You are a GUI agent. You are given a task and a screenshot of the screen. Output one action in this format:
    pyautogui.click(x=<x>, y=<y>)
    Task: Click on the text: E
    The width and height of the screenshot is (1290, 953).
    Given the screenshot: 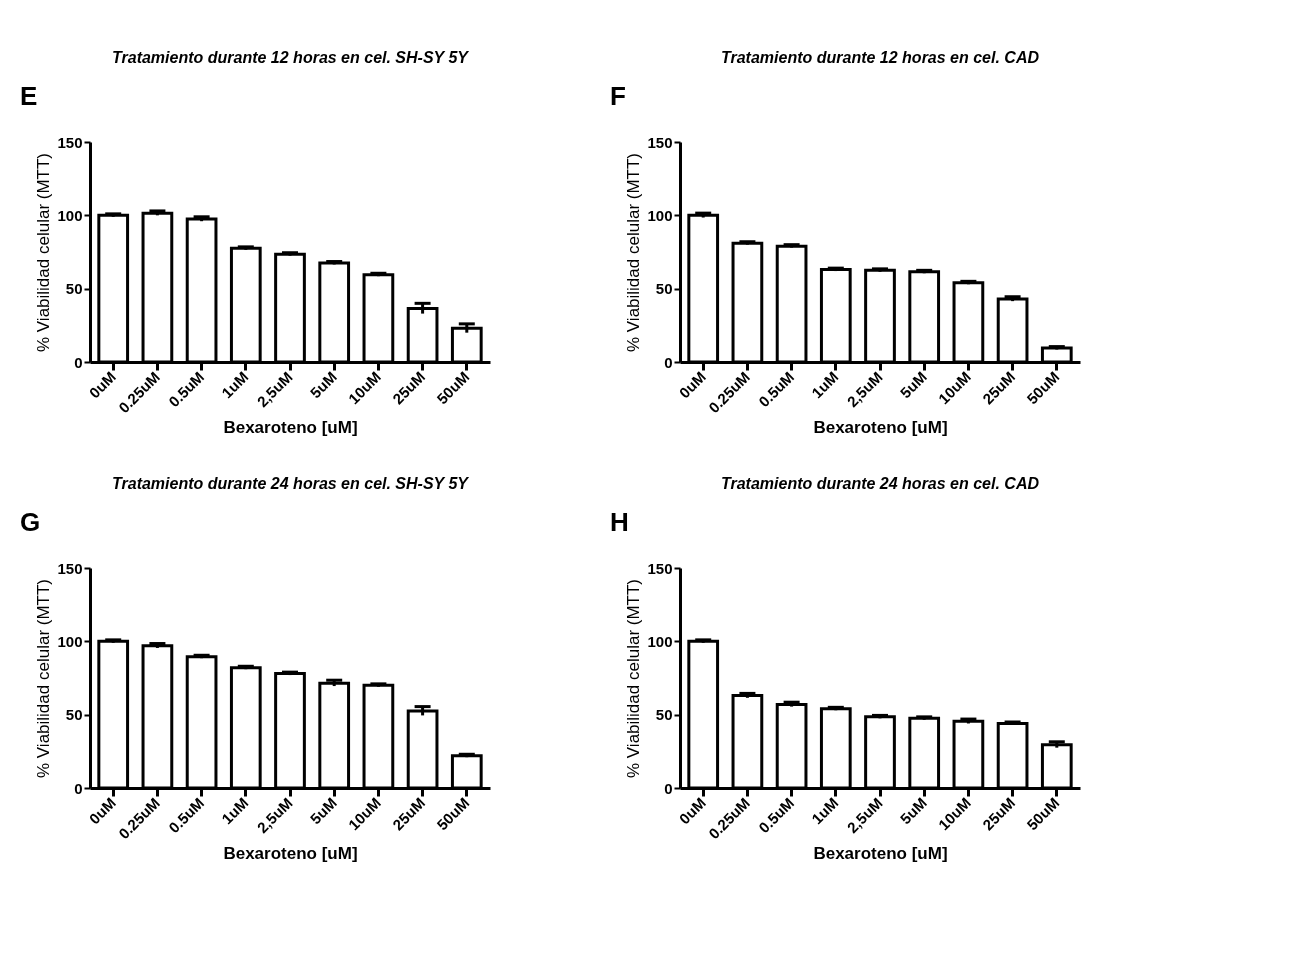 What is the action you would take?
    pyautogui.click(x=29, y=96)
    